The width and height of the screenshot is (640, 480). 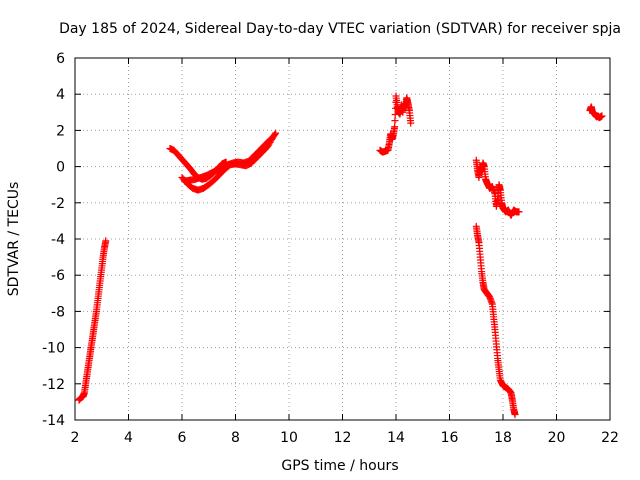 What do you see at coordinates (289, 438) in the screenshot?
I see `x-tick-label: 10` at bounding box center [289, 438].